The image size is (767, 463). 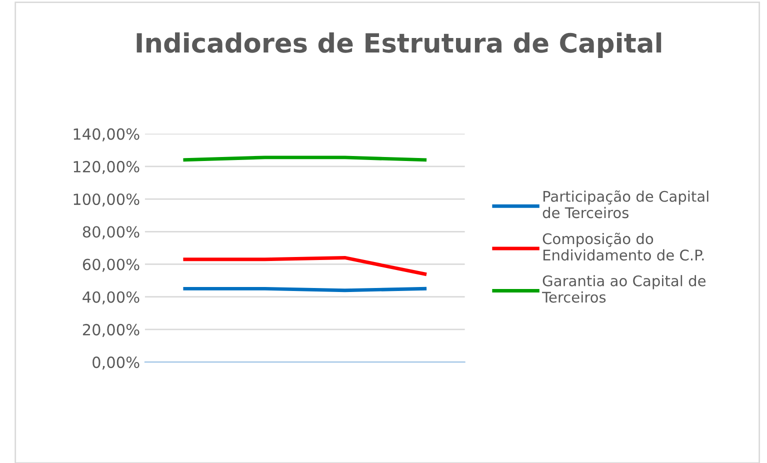 What do you see at coordinates (623, 246) in the screenshot?
I see `legend-label: Composição do Endividamento de C.P.` at bounding box center [623, 246].